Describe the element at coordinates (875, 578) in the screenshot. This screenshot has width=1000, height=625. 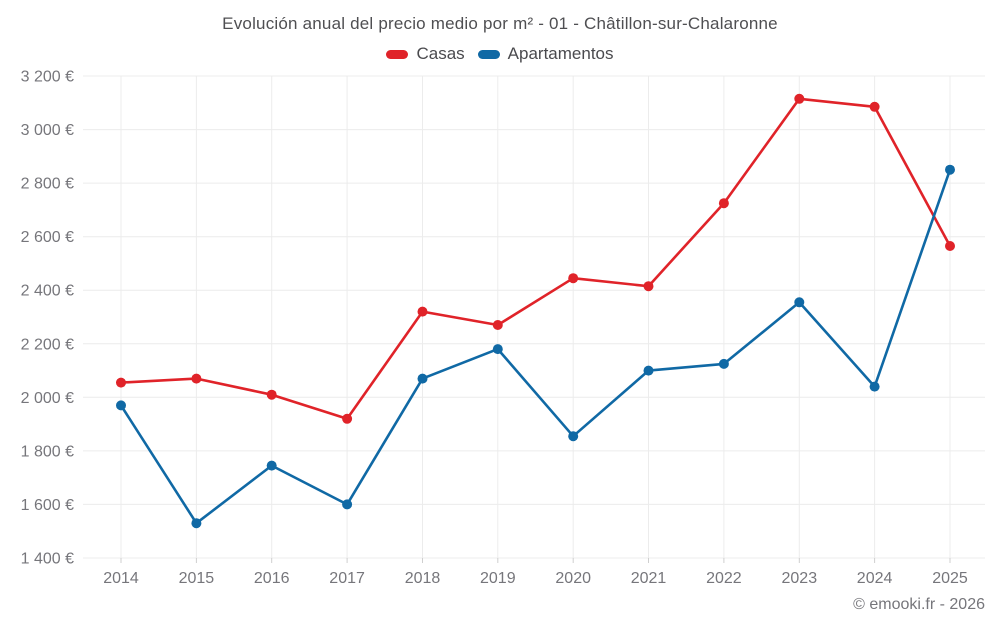
I see `x-axis-label: 2024` at that location.